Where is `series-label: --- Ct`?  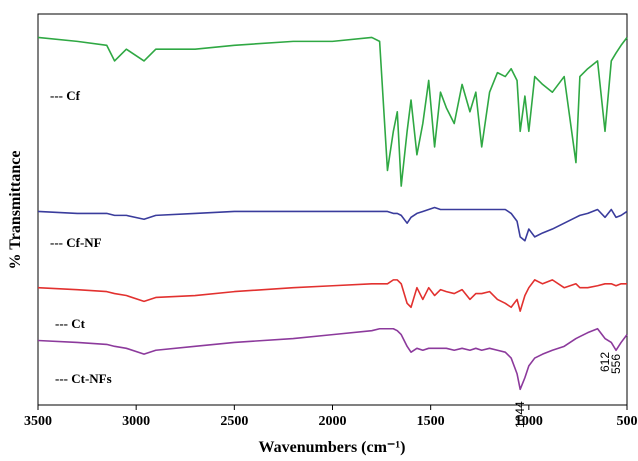 series-label: --- Ct is located at coordinates (70, 323).